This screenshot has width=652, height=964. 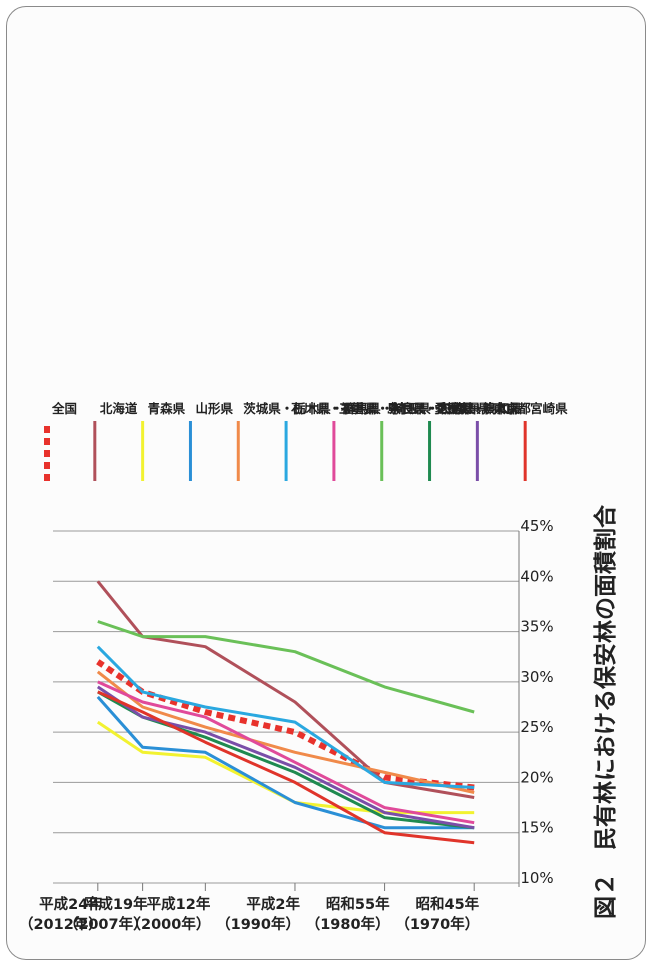 I want to click on y-axis-ticks: 10% 15% 20% 25% 30% 35% 40% 45%, so click(x=536, y=702).